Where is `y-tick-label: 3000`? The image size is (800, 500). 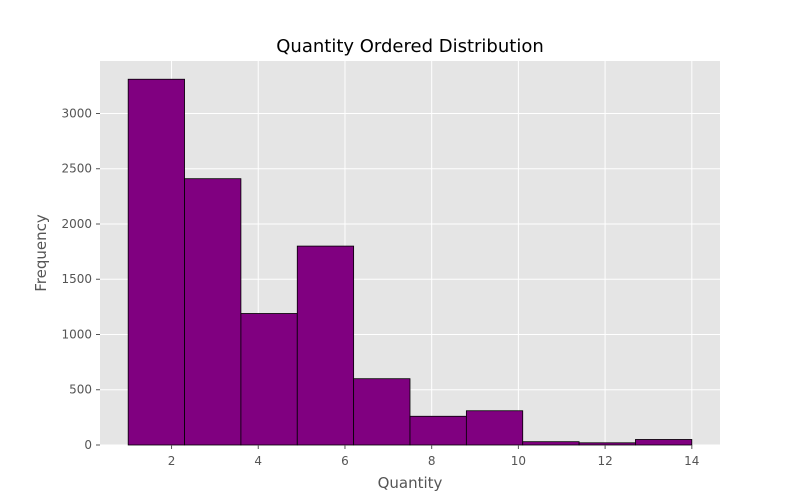 y-tick-label: 3000 is located at coordinates (76, 113).